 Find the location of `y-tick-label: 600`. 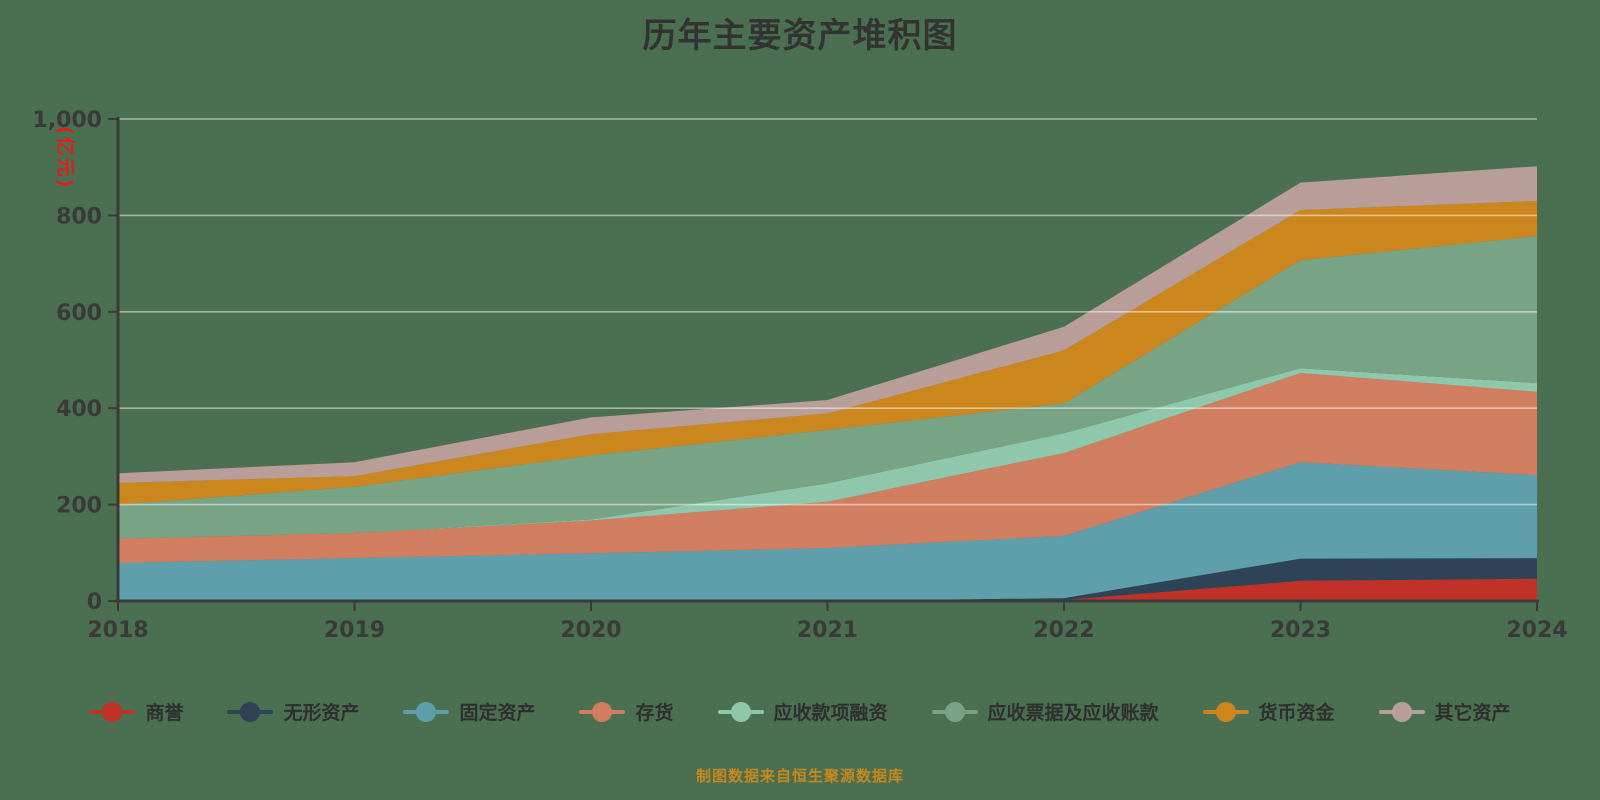

y-tick-label: 600 is located at coordinates (79, 313).